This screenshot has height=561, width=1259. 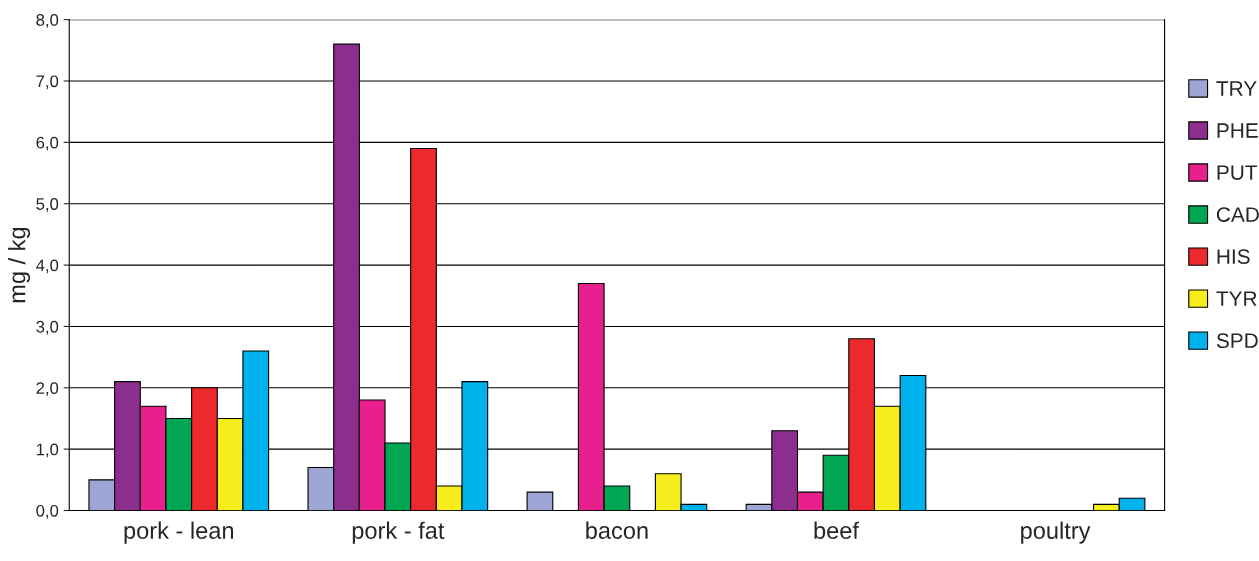 I want to click on y-tick-label: 7,0, so click(x=47, y=82).